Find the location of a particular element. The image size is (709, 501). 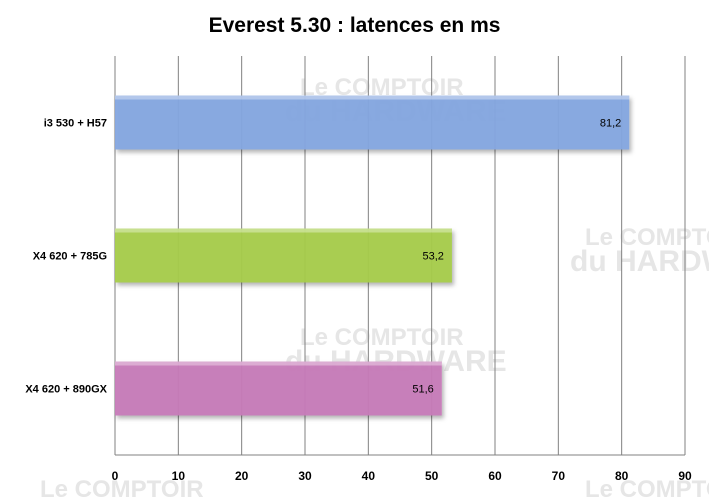

data-label: 53,2 is located at coordinates (433, 257).